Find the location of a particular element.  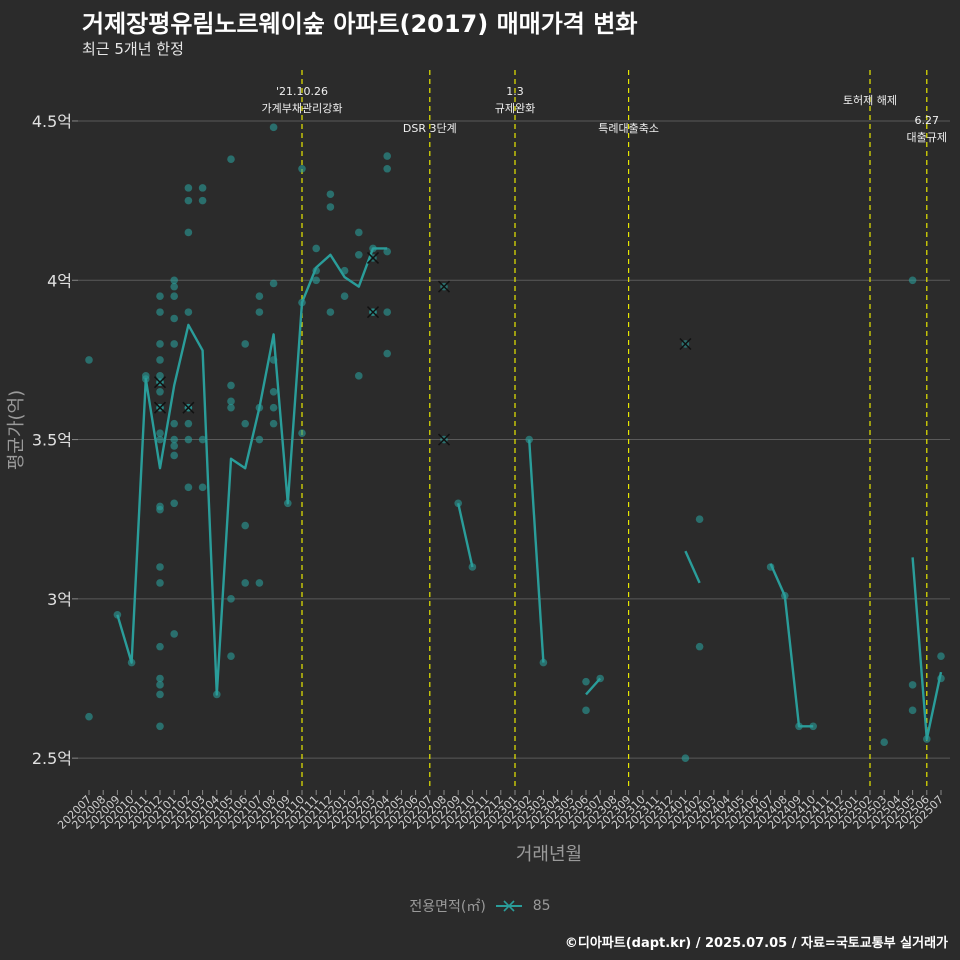

event-label: 규제완화 is located at coordinates (515, 108).